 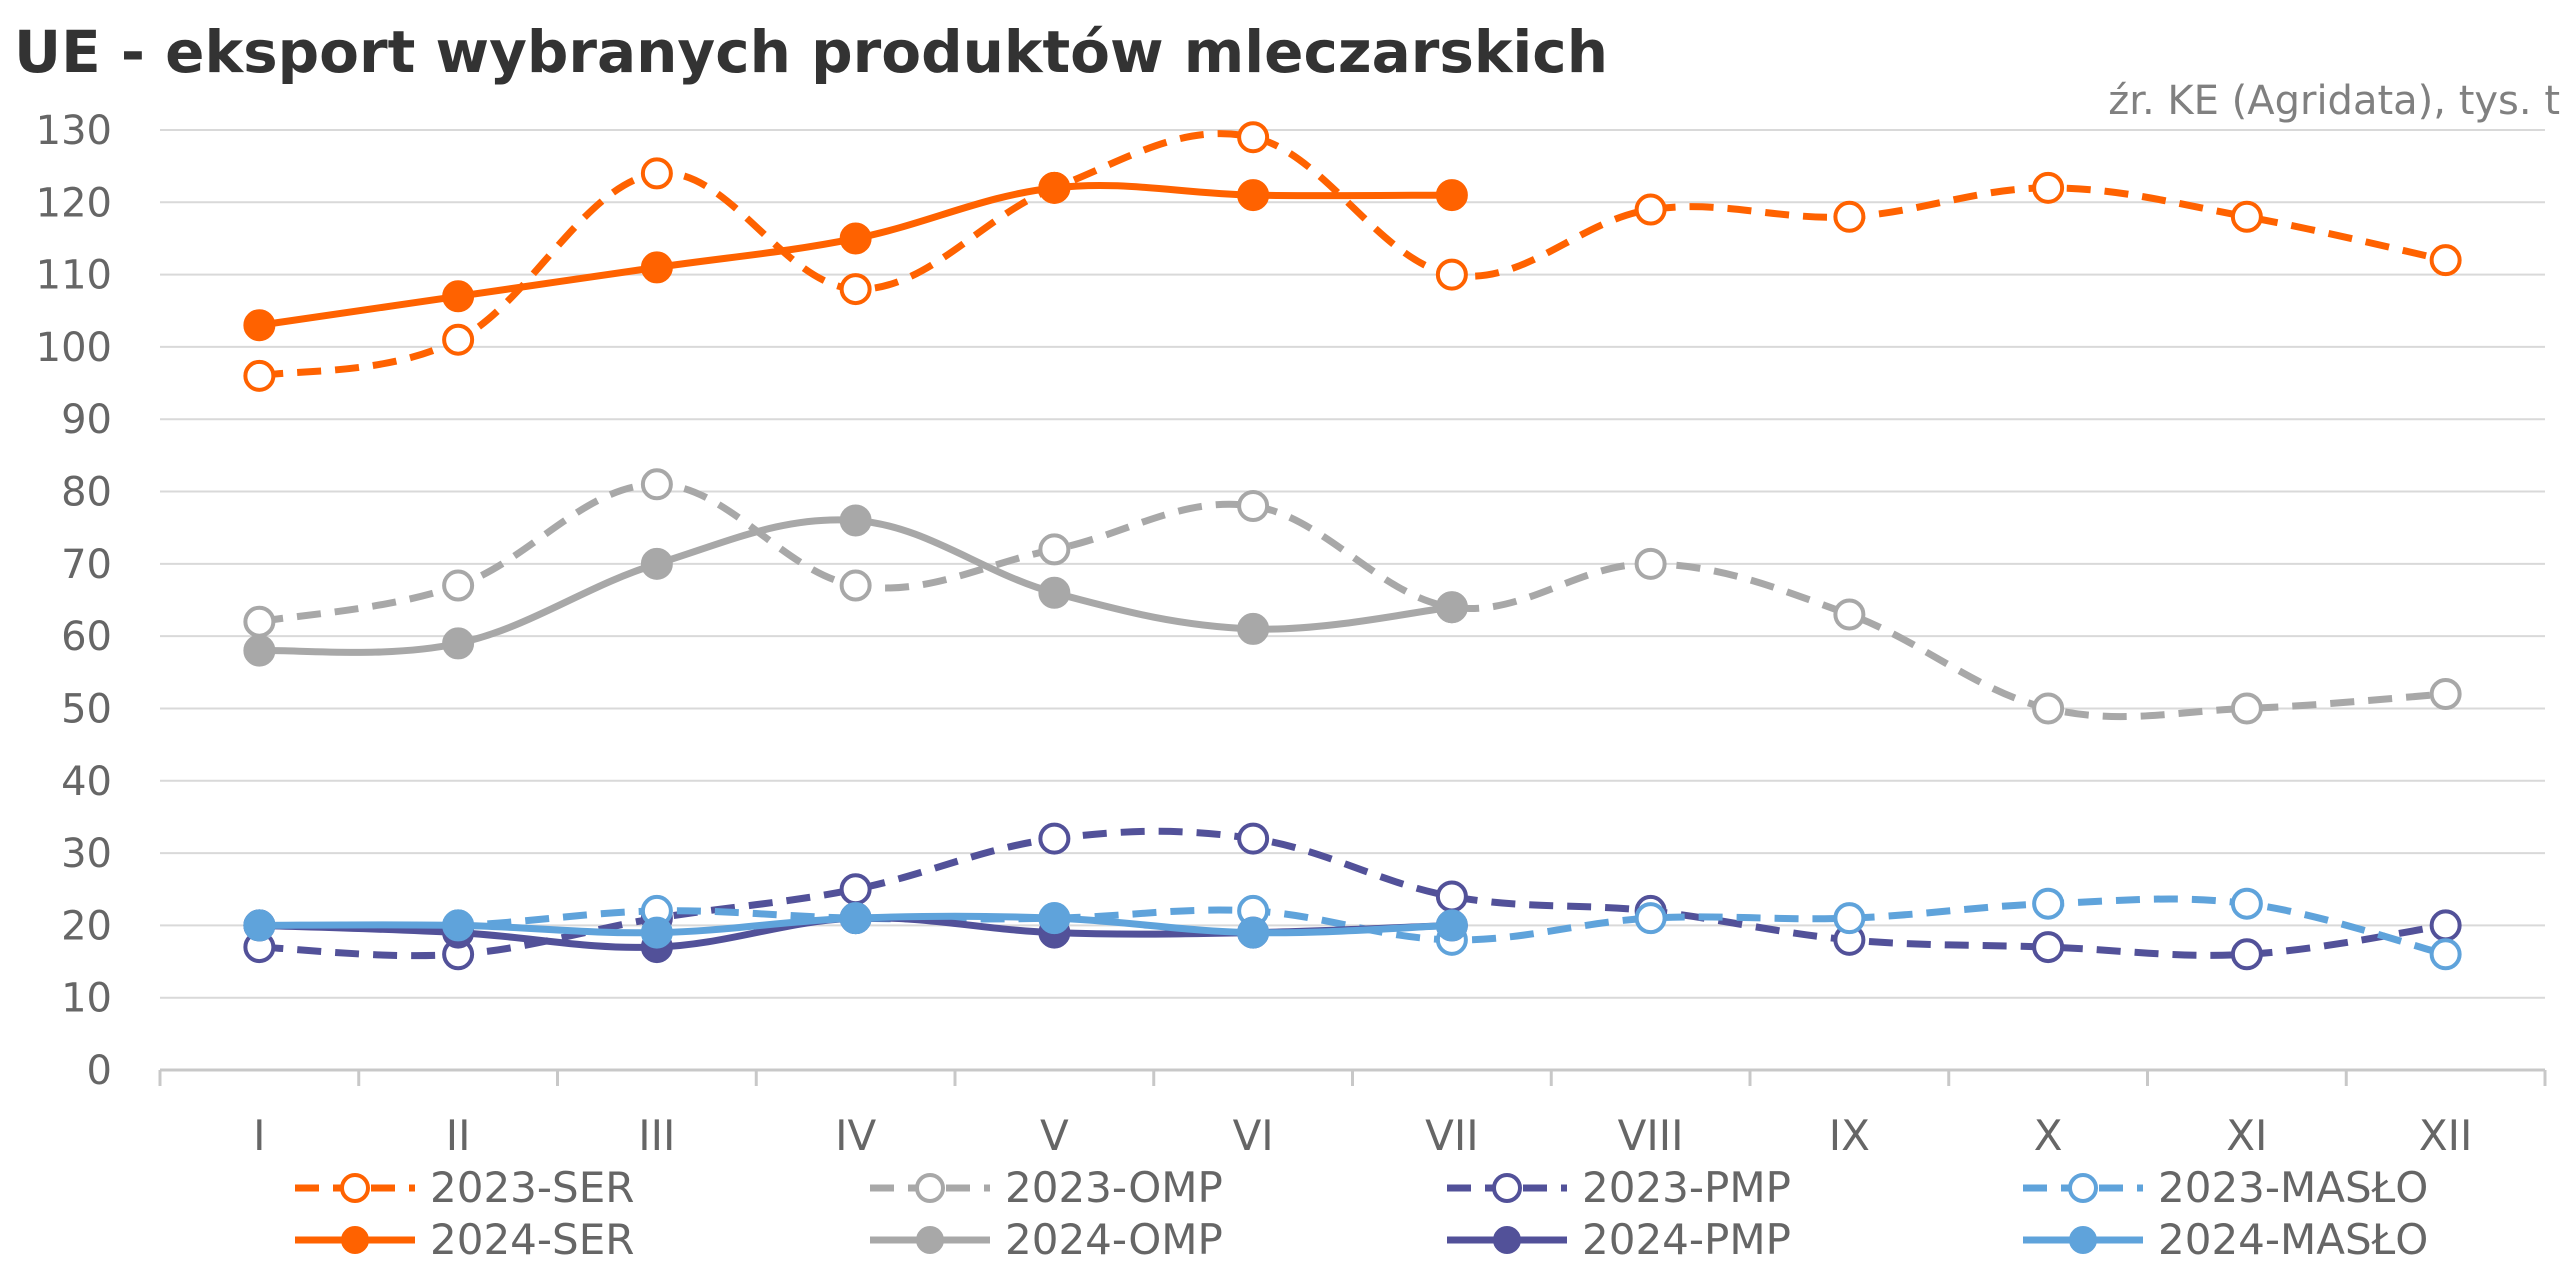 I want to click on legend-item: 2024-PMP, so click(x=1619, y=1239).